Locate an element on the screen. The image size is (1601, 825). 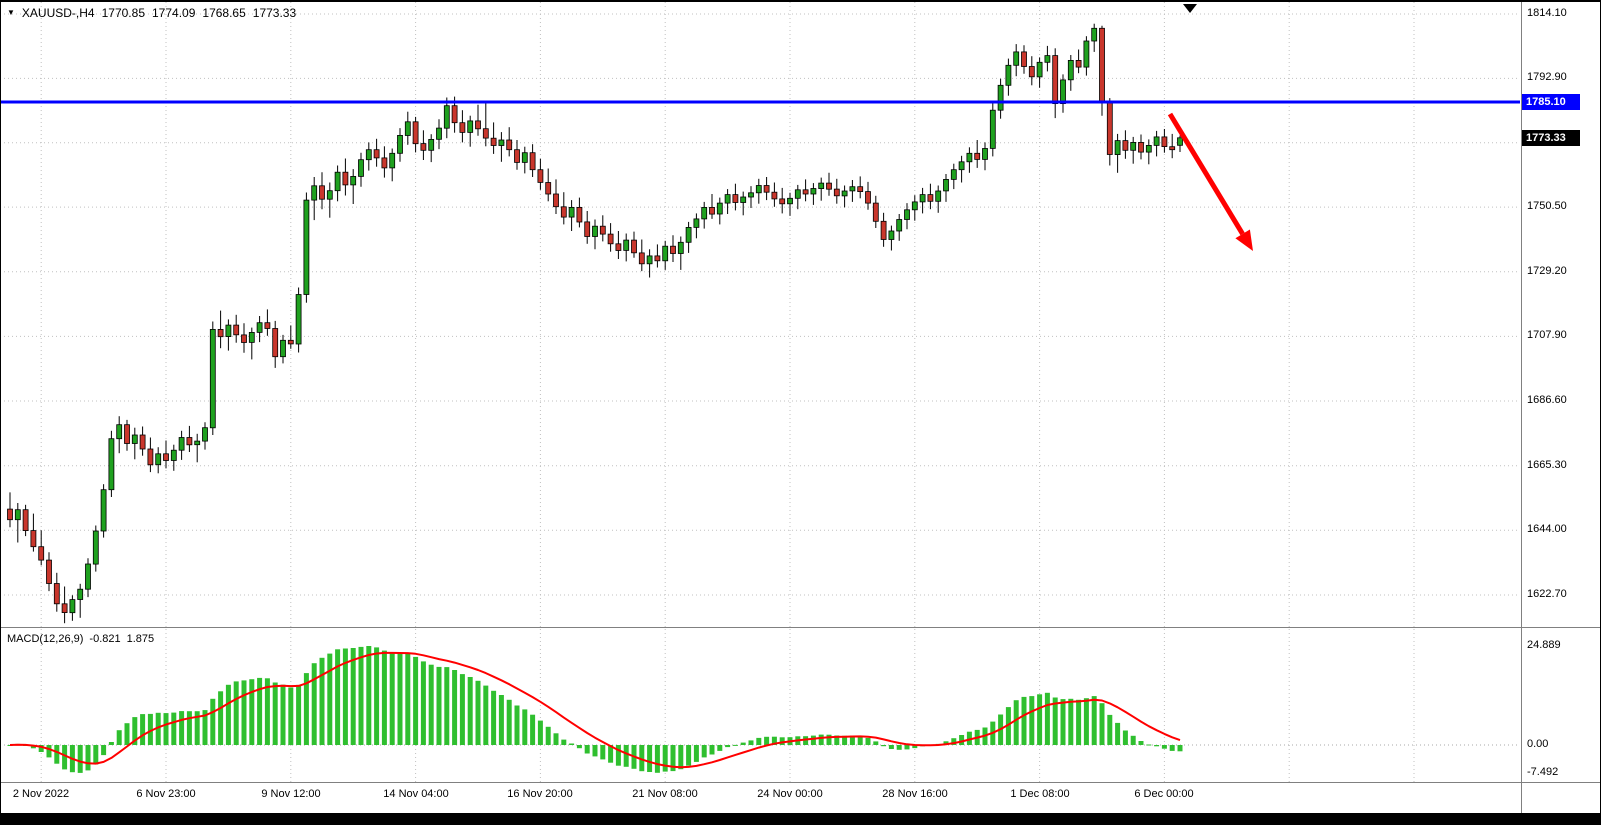
symbol-timeframe-label: XAUUSD-,H4 is located at coordinates (58, 13).